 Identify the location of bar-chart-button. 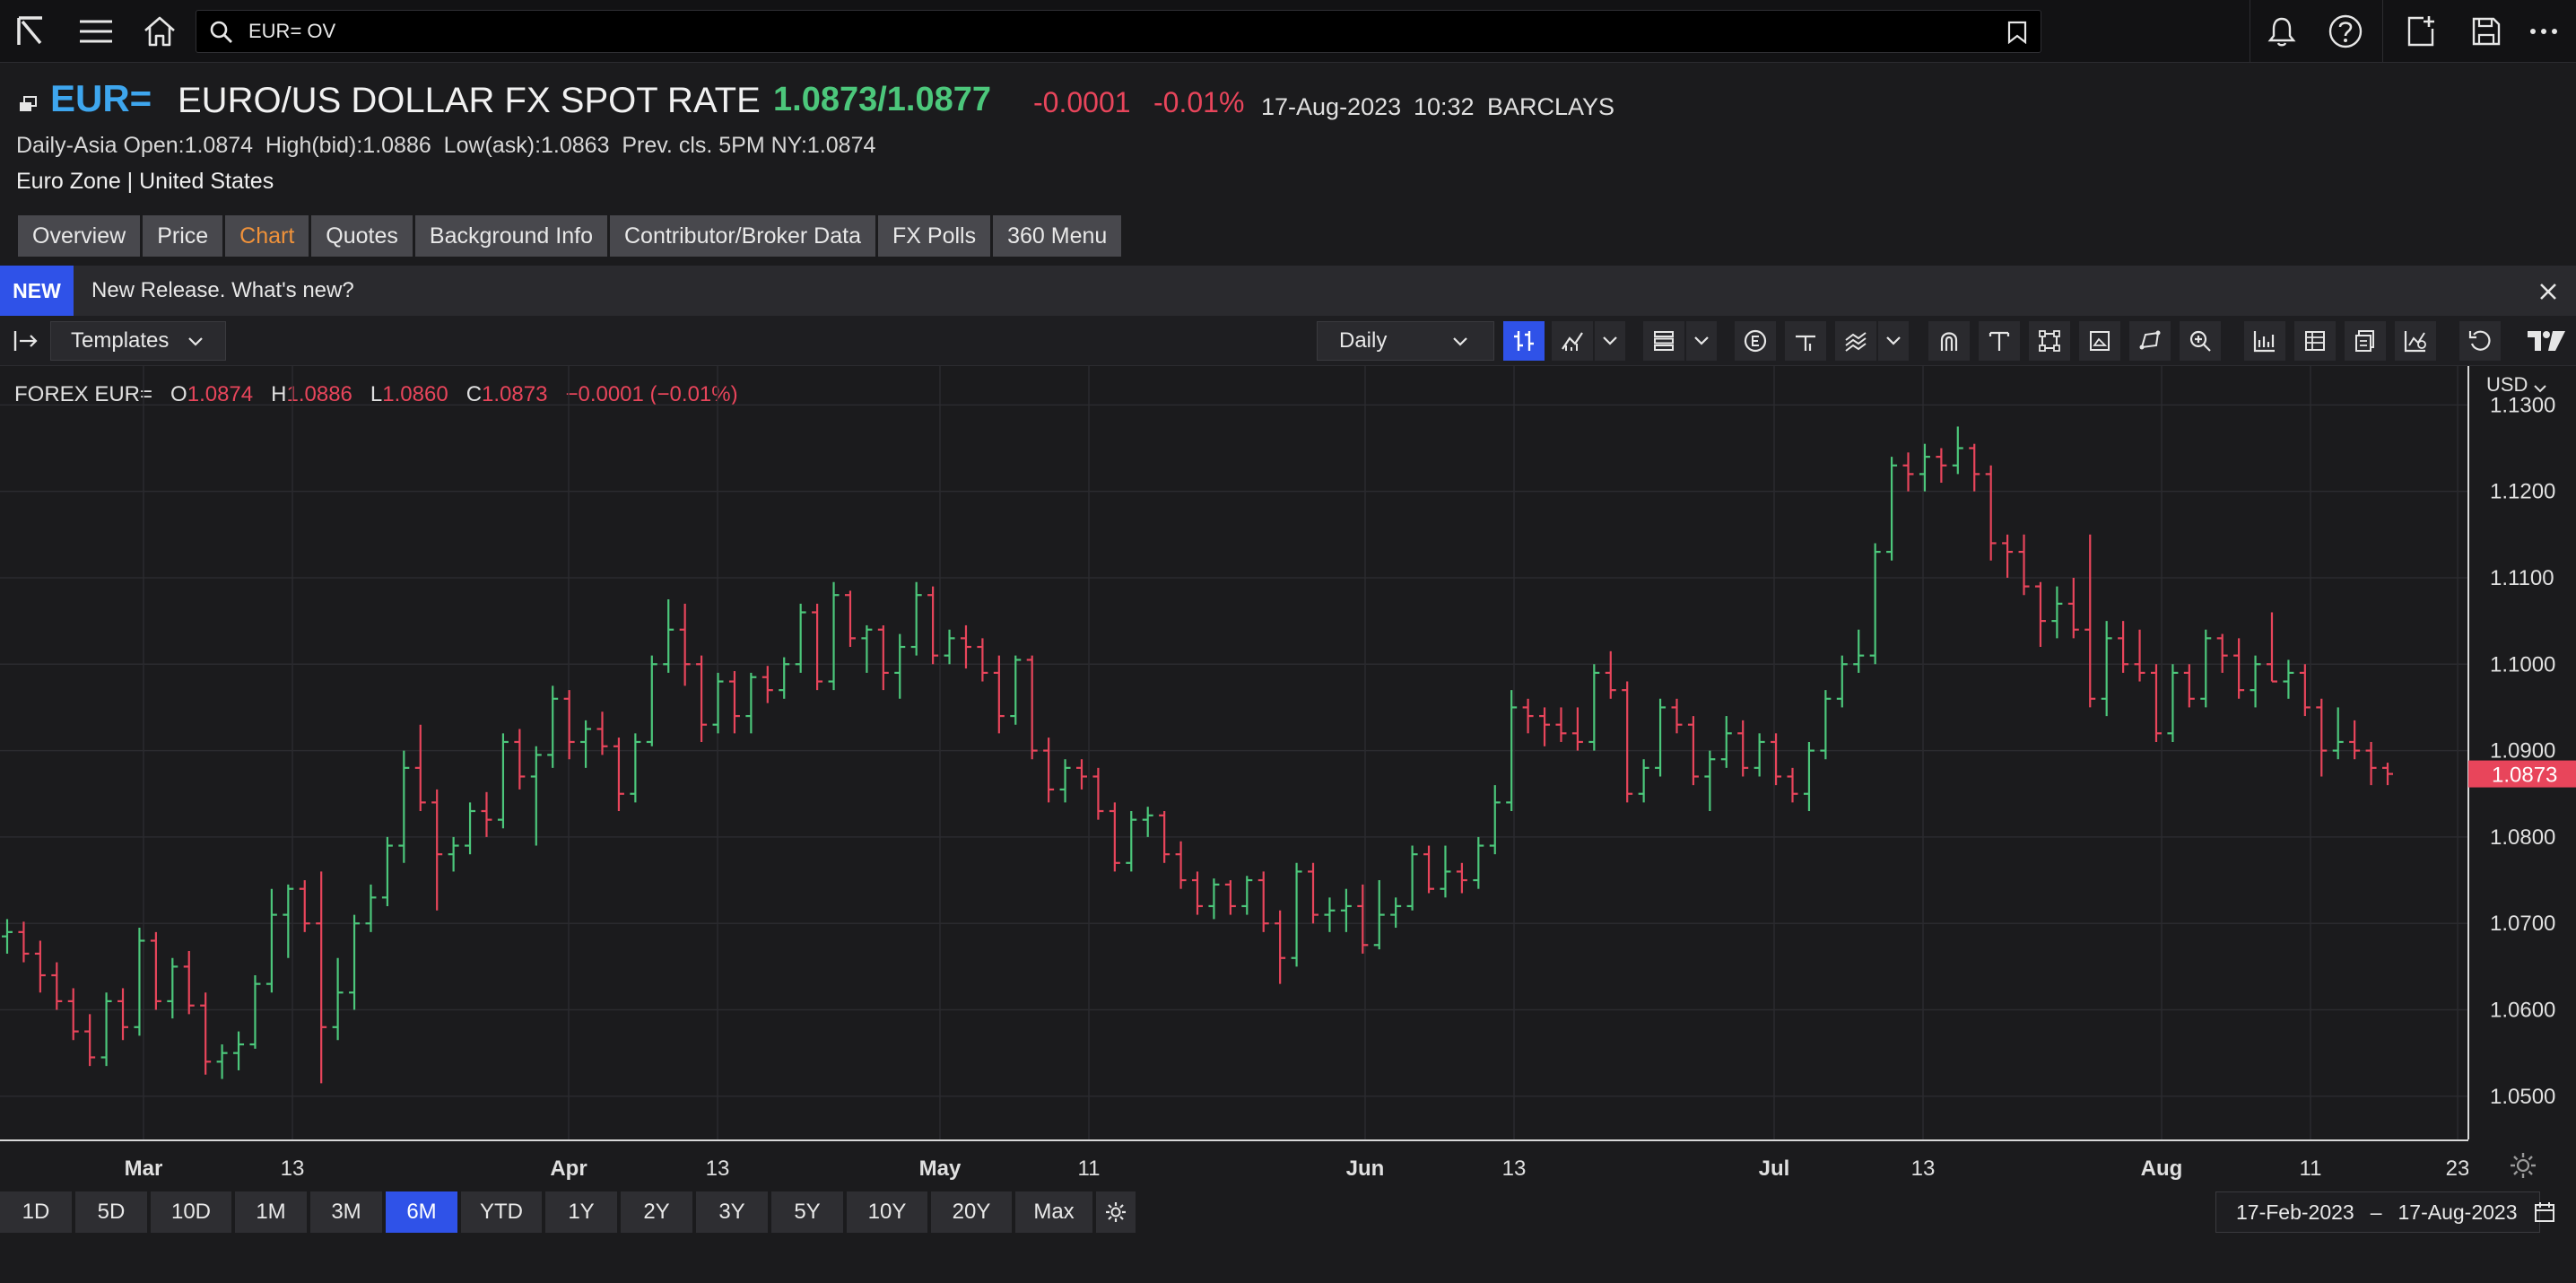
(2264, 341).